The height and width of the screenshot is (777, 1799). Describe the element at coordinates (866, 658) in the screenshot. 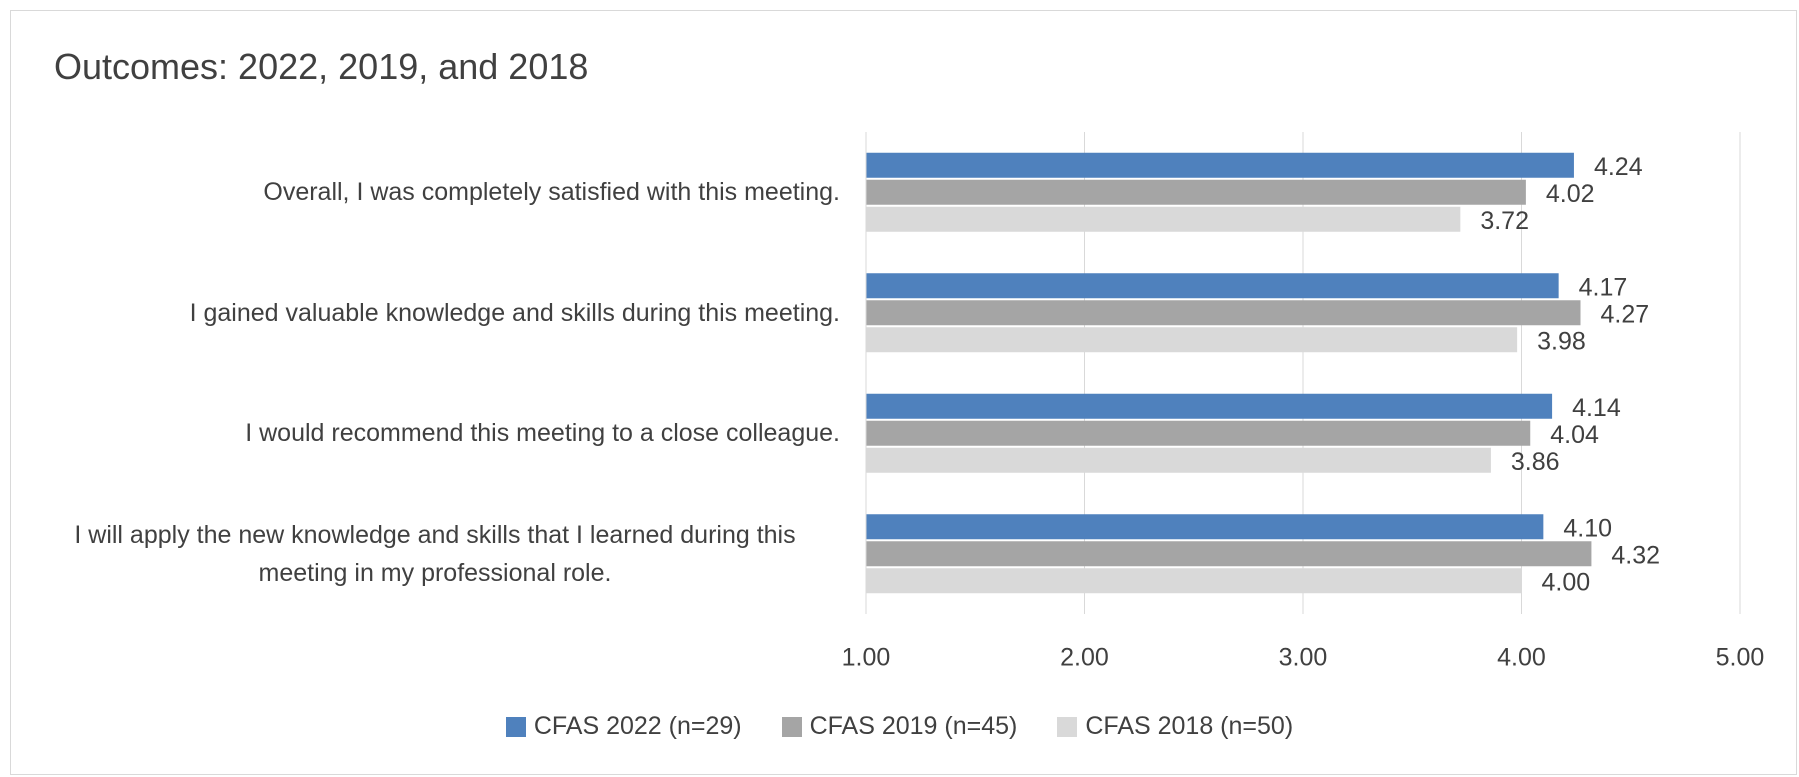

I see `x-tick-label: 1.00` at that location.